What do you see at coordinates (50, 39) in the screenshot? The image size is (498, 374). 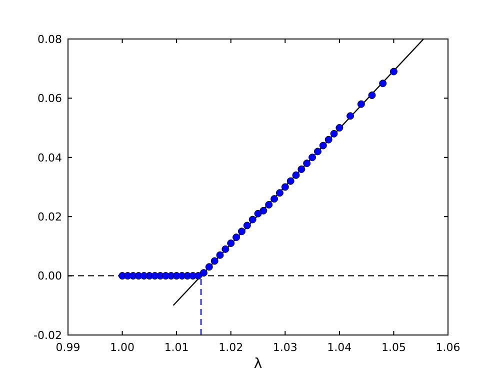 I see `y-tick-label: 0.08` at bounding box center [50, 39].